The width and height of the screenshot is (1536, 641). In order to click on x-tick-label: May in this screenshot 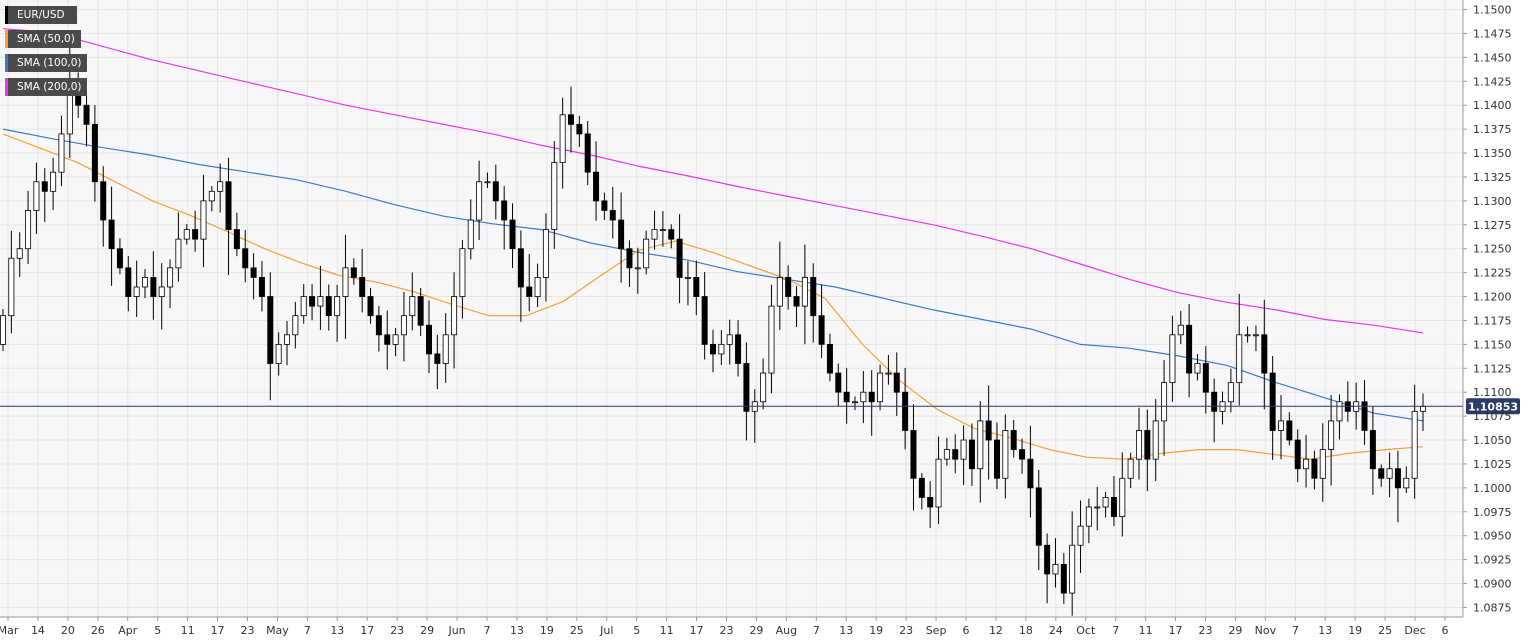, I will do `click(277, 630)`.